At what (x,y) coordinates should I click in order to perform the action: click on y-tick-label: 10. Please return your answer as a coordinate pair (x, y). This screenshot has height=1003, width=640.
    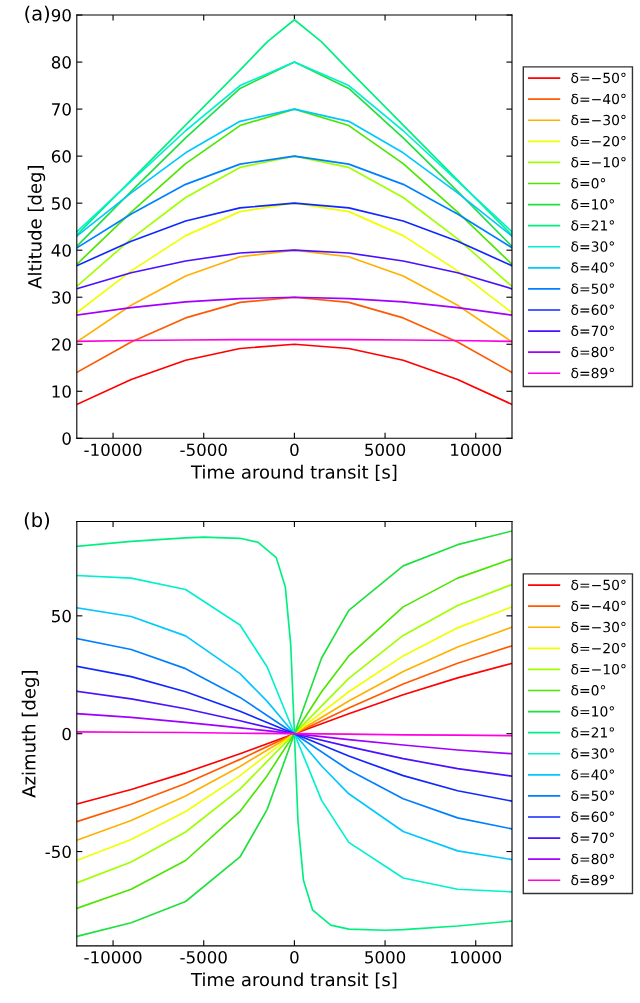
    Looking at the image, I should click on (61, 391).